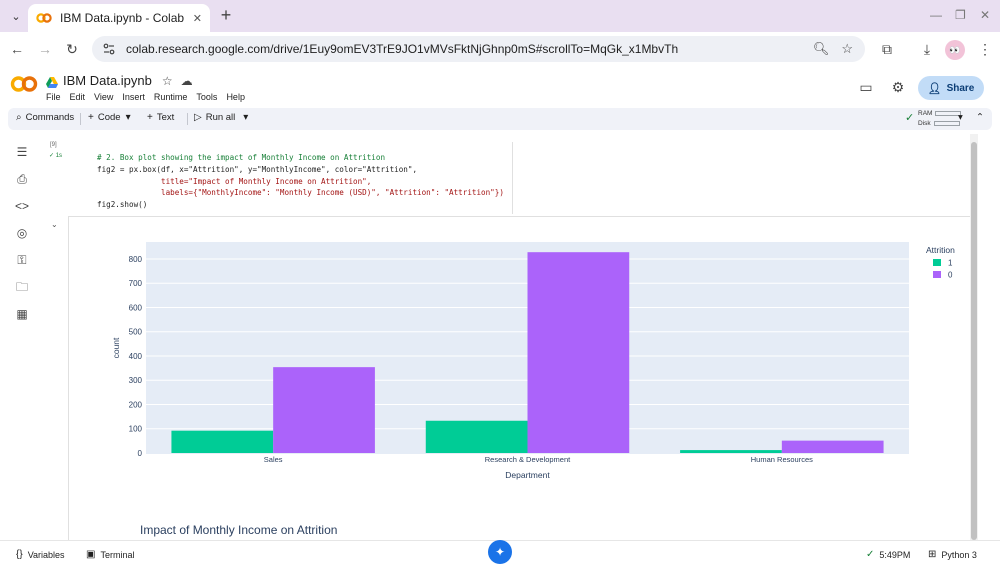 The image size is (1000, 566). Describe the element at coordinates (91, 117) in the screenshot. I see `plus-icon: +` at that location.